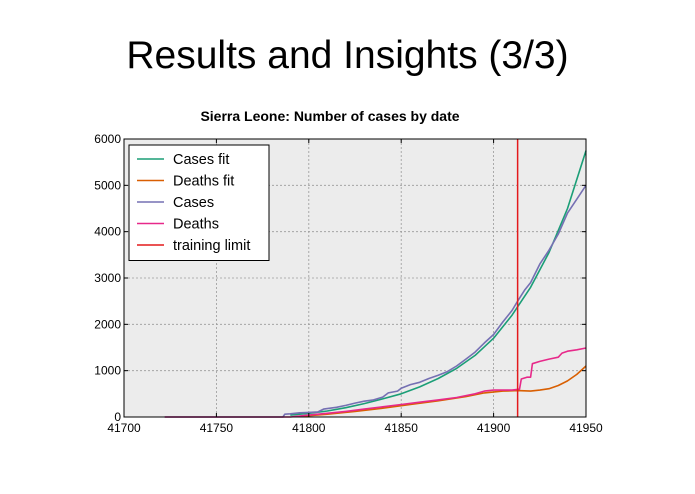 This screenshot has width=695, height=494. Describe the element at coordinates (107, 185) in the screenshot. I see `y-tick-label: 5000` at that location.